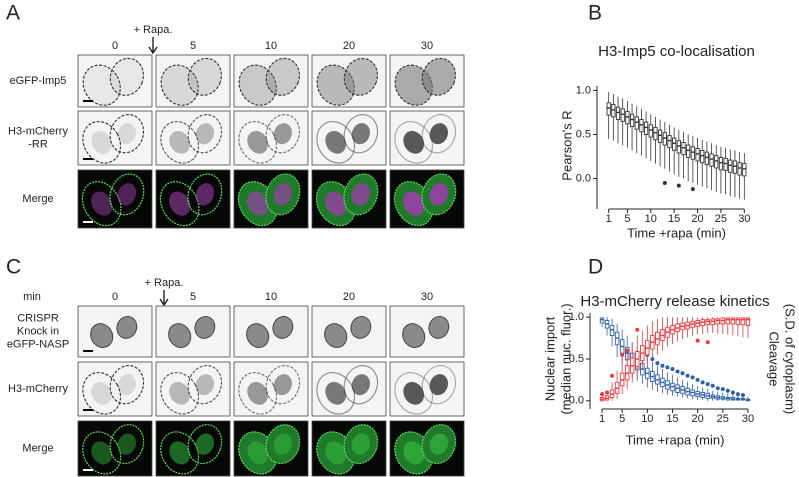 This screenshot has width=799, height=477. Describe the element at coordinates (115, 46) in the screenshot. I see `time-label: 0` at that location.